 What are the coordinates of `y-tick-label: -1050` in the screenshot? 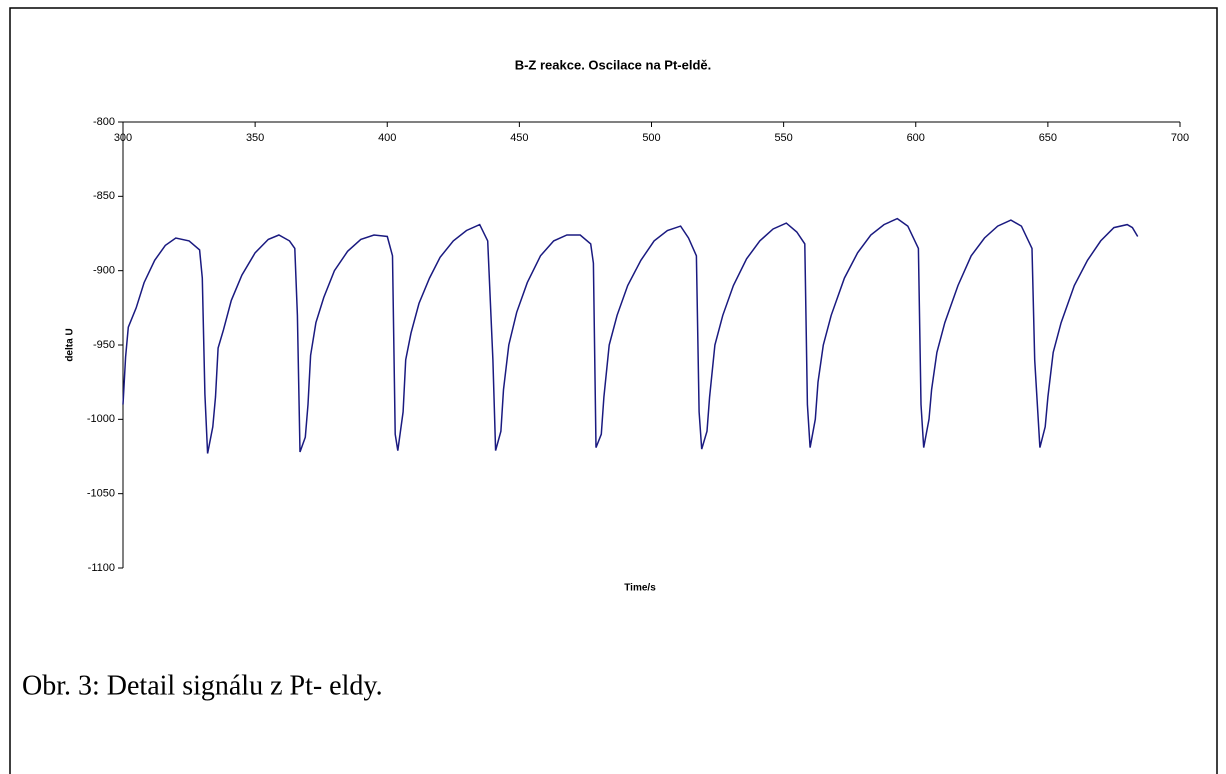 It's located at (101, 494).